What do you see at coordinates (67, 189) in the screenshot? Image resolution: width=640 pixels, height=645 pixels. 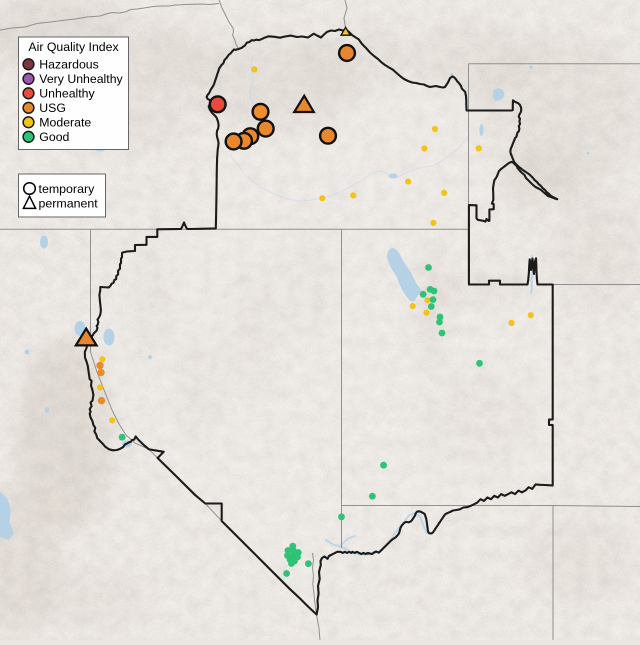 I see `svg-text: temporary` at bounding box center [67, 189].